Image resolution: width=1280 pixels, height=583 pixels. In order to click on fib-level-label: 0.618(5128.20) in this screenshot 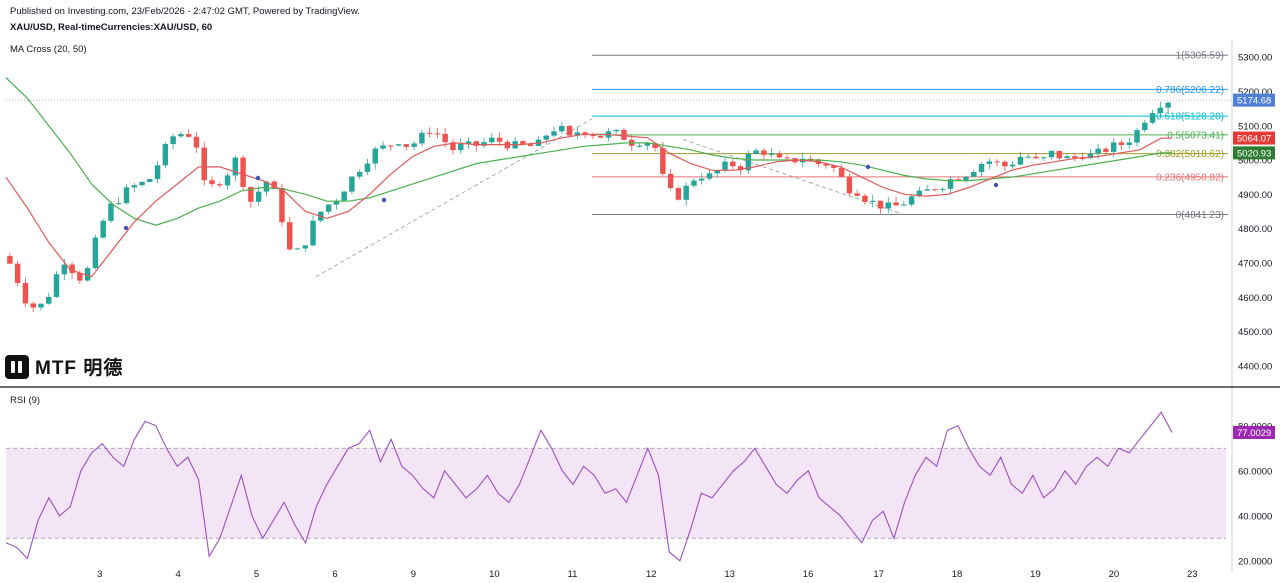, I will do `click(1190, 117)`.